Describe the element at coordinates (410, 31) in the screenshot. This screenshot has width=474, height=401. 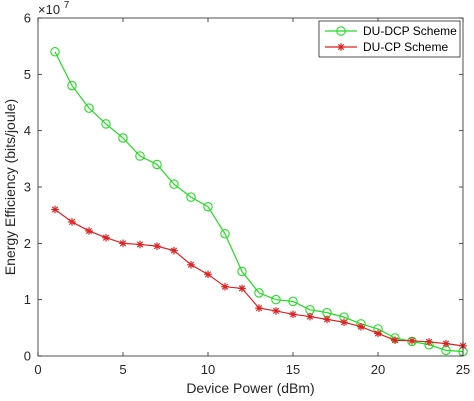
I see `legend-label: DU-DCP Scheme` at that location.